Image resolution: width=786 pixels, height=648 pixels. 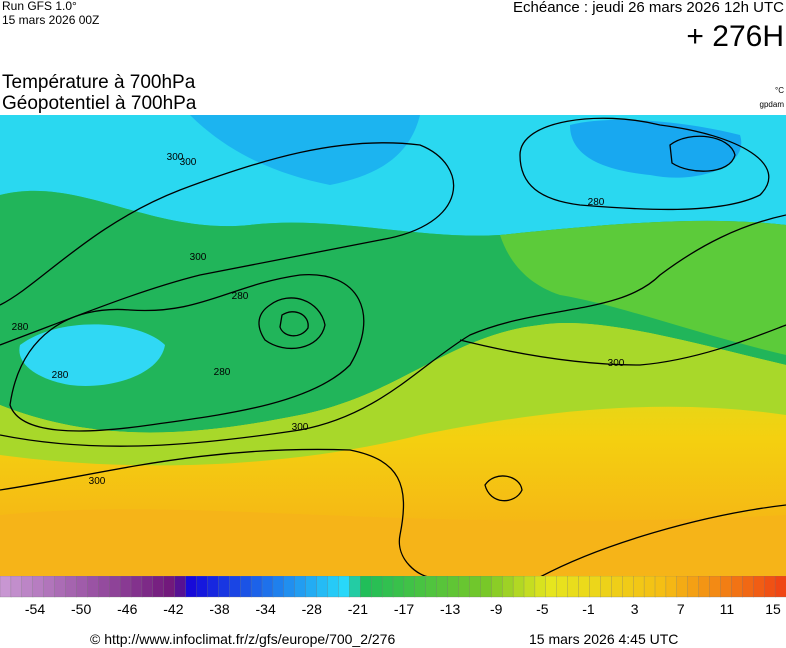 I want to click on cold-pool-west, so click(x=92, y=355).